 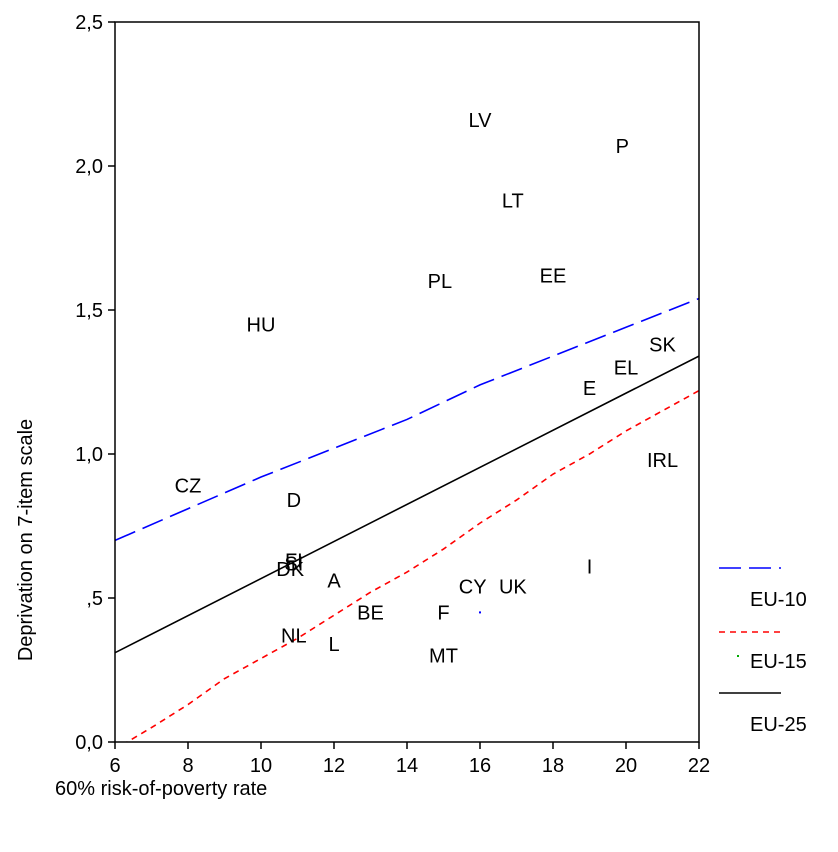 What do you see at coordinates (161, 789) in the screenshot?
I see `x-axis-title: 60% risk-of-poverty rate` at bounding box center [161, 789].